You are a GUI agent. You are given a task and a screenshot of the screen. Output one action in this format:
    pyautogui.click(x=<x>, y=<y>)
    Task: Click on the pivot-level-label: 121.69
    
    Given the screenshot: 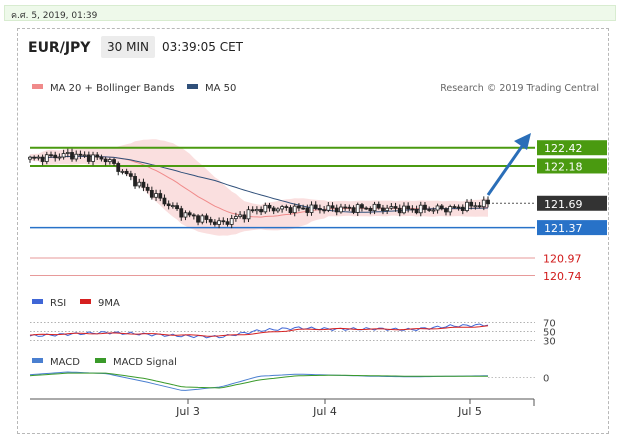 What is the action you would take?
    pyautogui.click(x=563, y=204)
    